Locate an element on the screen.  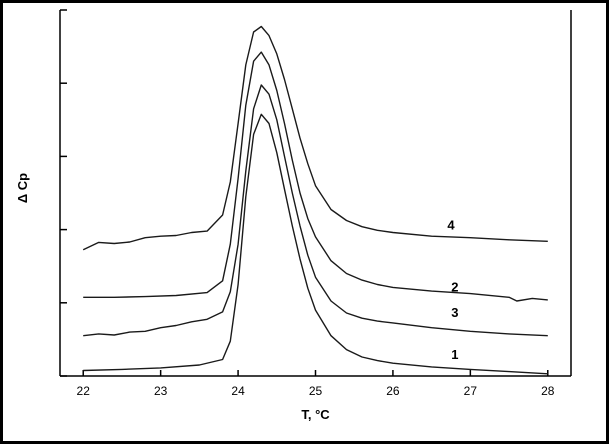
series-labels: 4 2 3 1 is located at coordinates (452, 289).